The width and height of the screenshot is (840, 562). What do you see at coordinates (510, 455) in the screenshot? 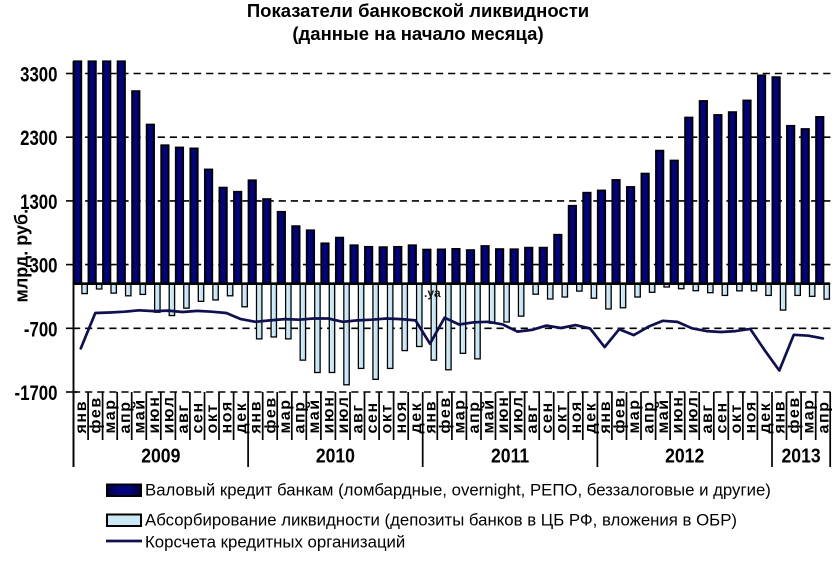
I see `svg-text: 2011` at bounding box center [510, 455].